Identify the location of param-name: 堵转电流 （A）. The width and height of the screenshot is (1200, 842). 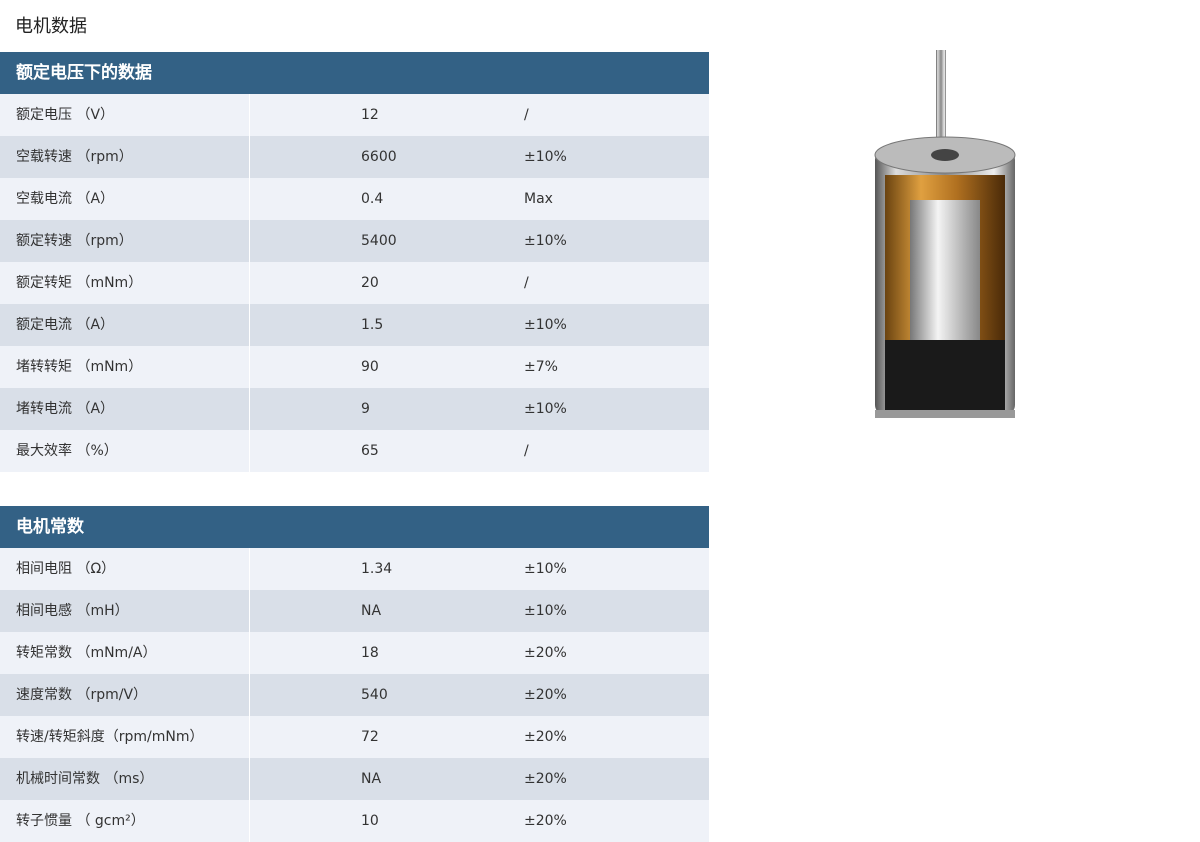
(125, 409).